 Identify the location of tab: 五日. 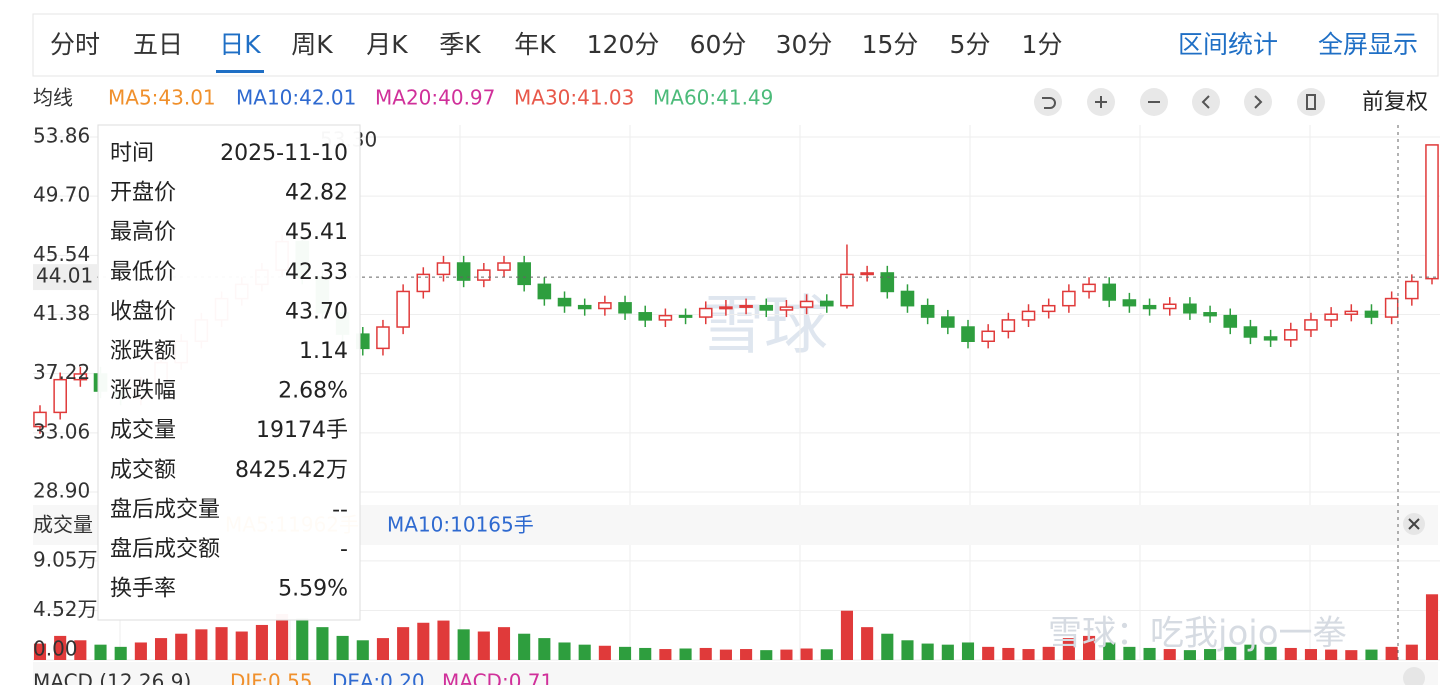
(158, 44).